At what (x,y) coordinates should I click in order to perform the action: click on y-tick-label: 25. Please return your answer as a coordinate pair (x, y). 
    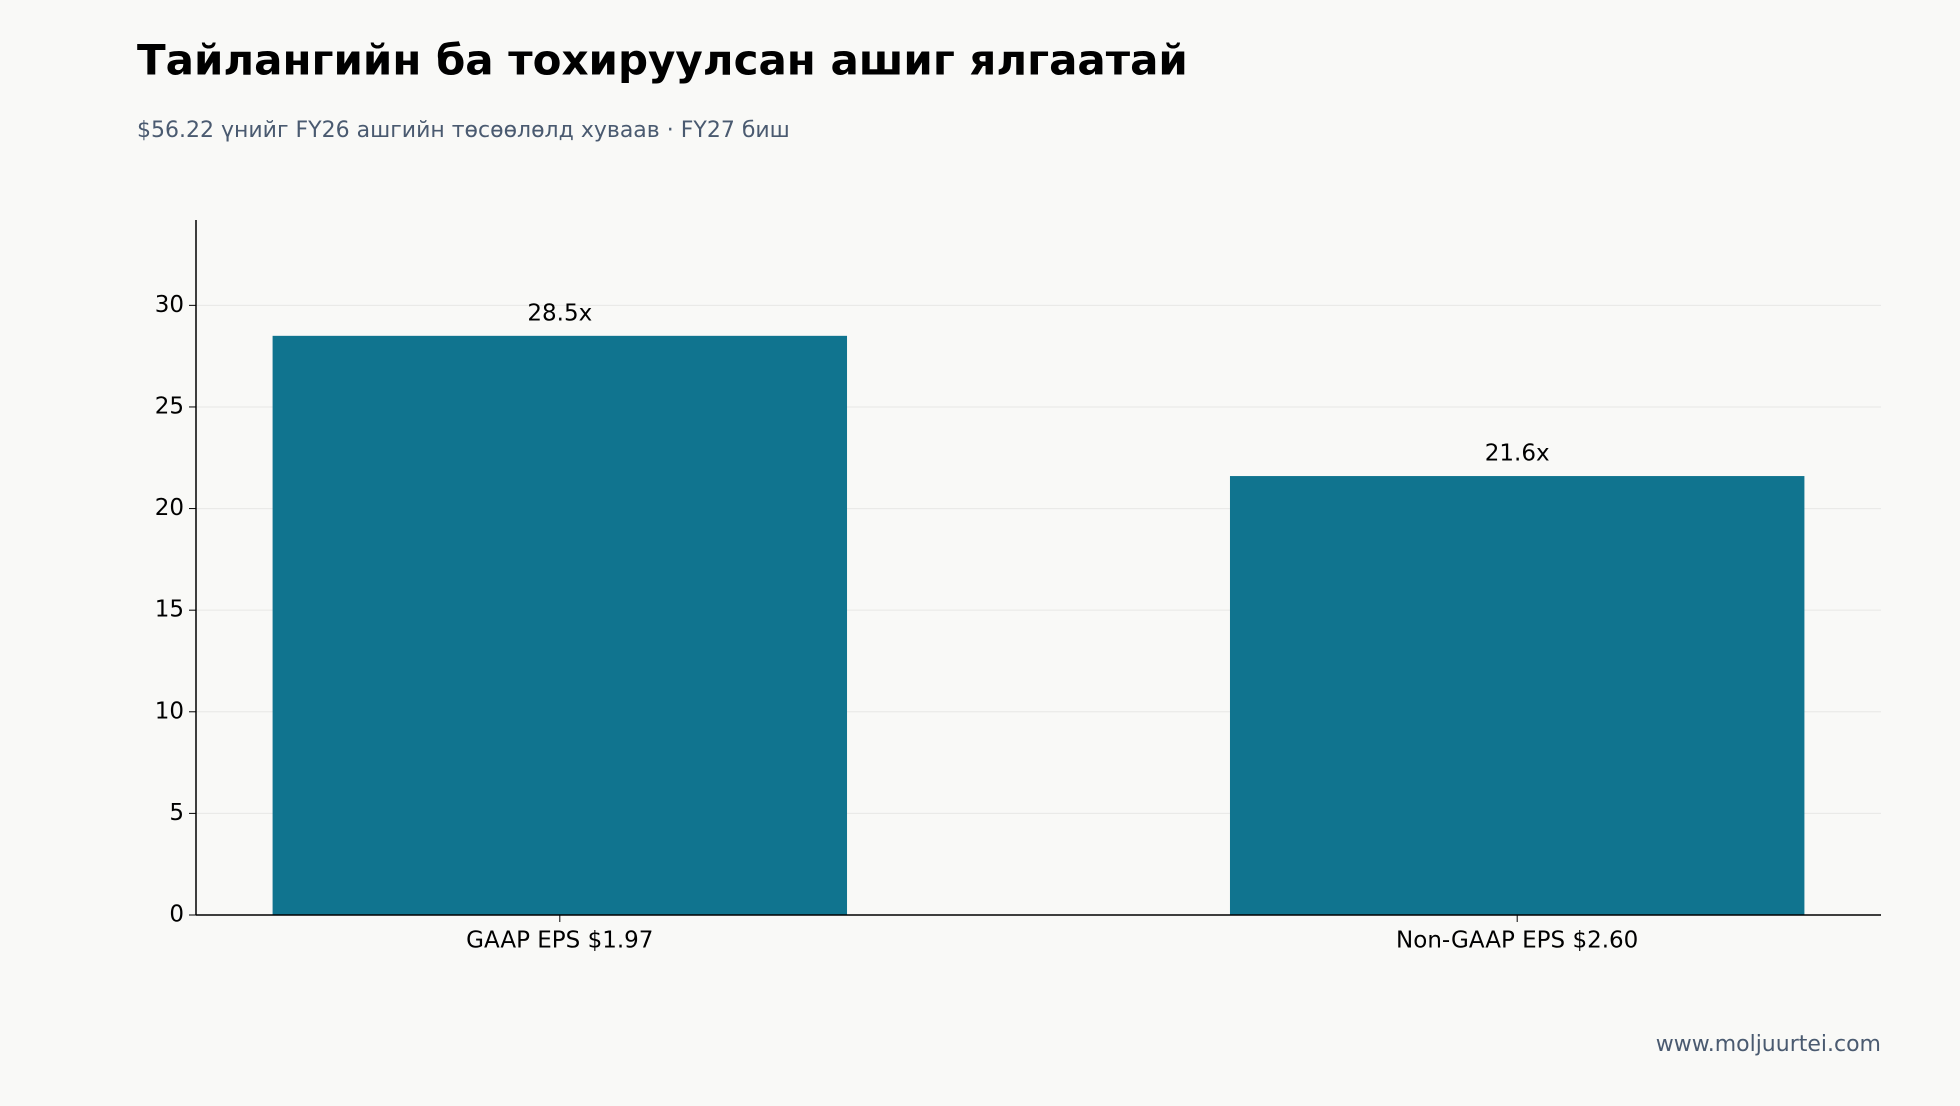
    Looking at the image, I should click on (169, 406).